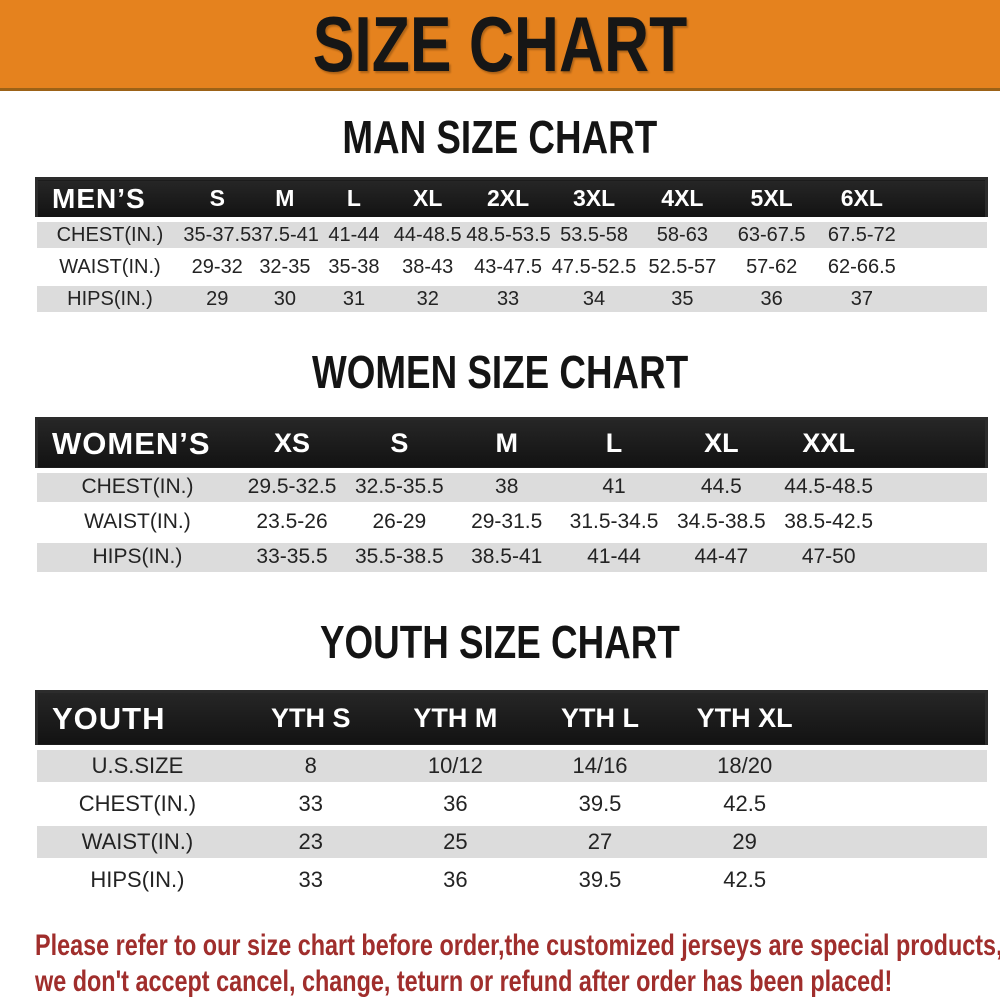  What do you see at coordinates (285, 269) in the screenshot?
I see `cell-value: 32-35` at bounding box center [285, 269].